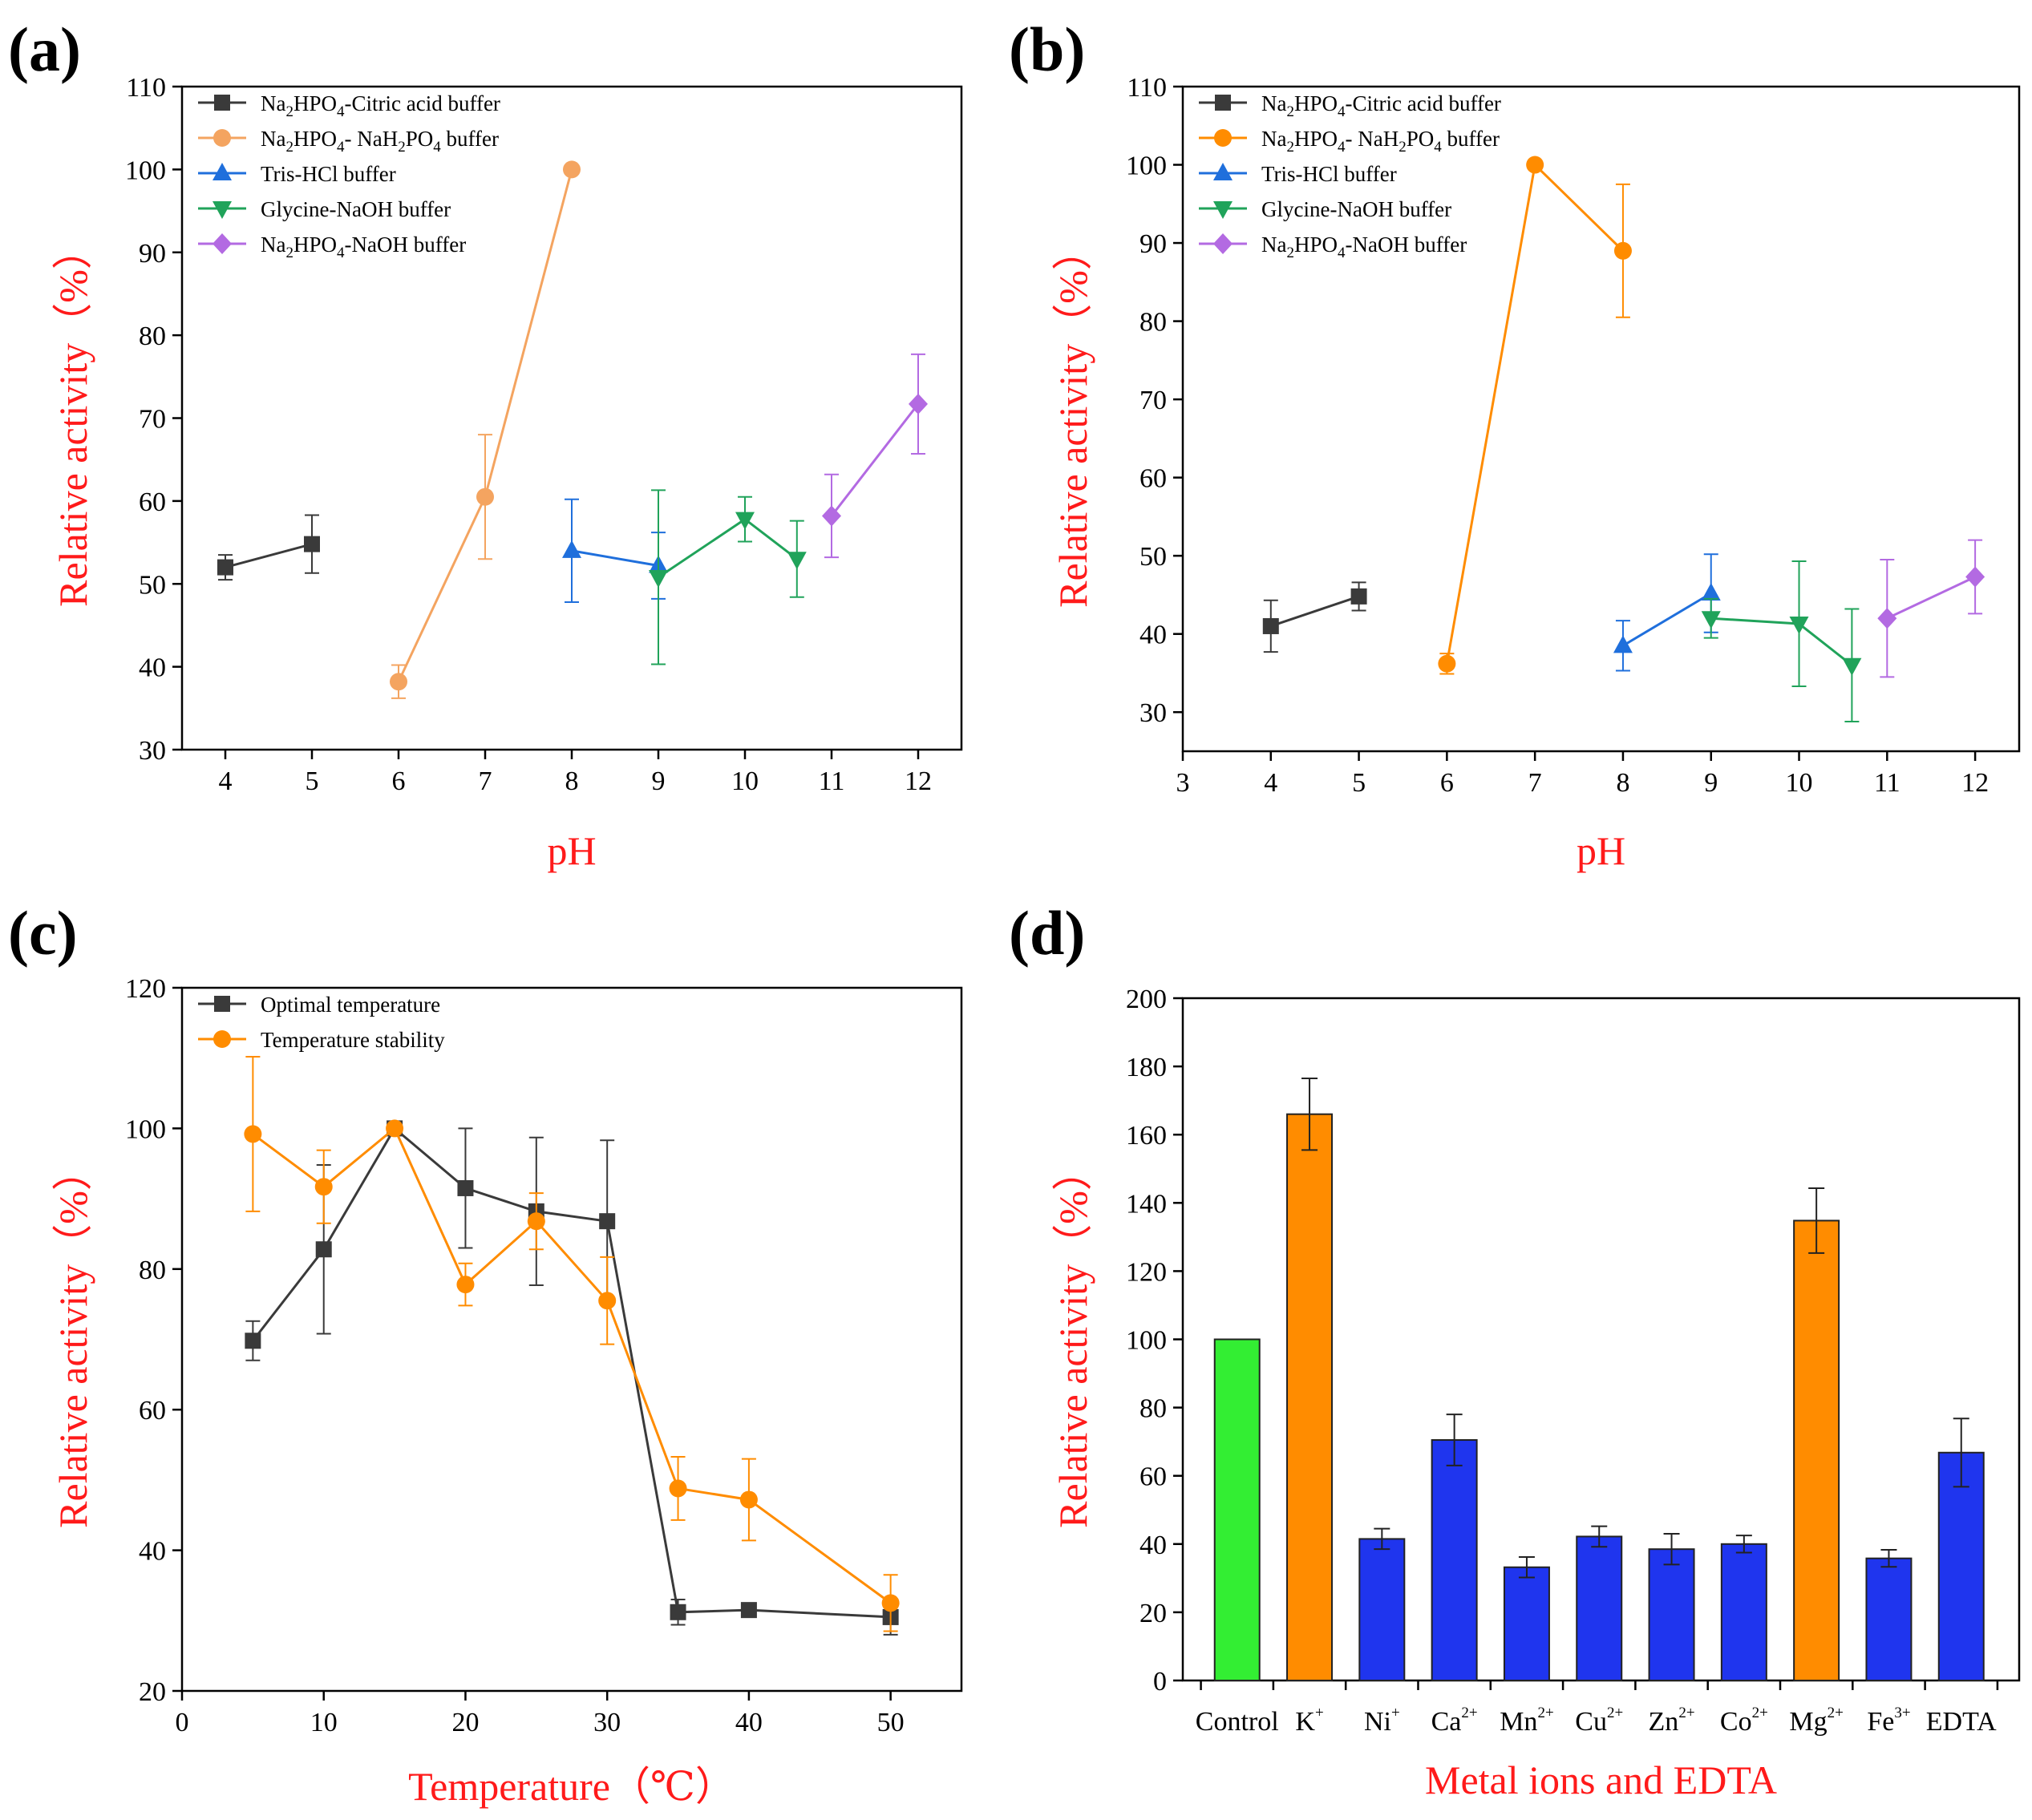 The height and width of the screenshot is (1820, 2032). What do you see at coordinates (44, 49) in the screenshot?
I see `panel-label: (a)` at bounding box center [44, 49].